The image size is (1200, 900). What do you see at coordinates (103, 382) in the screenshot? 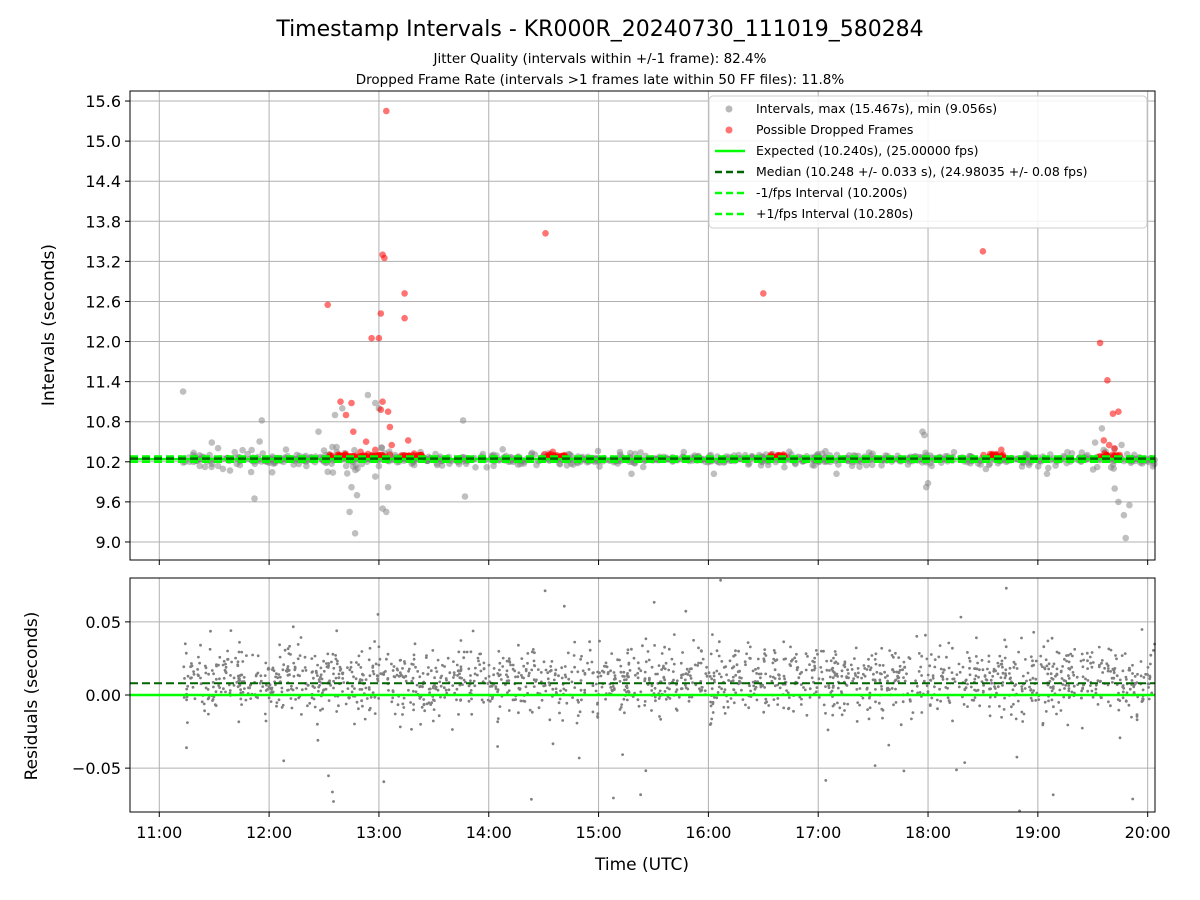
I see `intervals-y-tick-label: 11.4` at bounding box center [103, 382].